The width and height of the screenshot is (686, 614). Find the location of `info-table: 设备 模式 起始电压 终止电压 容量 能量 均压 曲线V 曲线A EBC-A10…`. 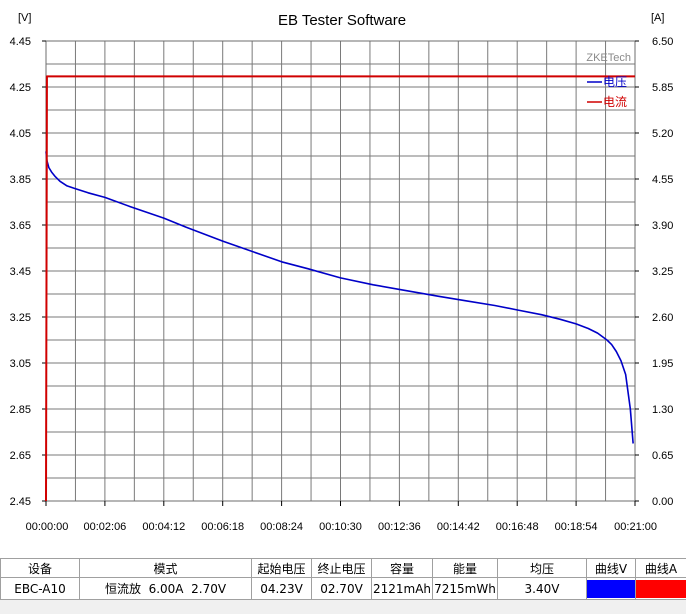

info-table: 设备 模式 起始电压 终止电压 容量 能量 均压 曲线V 曲线A EBC-A10… is located at coordinates (343, 579).